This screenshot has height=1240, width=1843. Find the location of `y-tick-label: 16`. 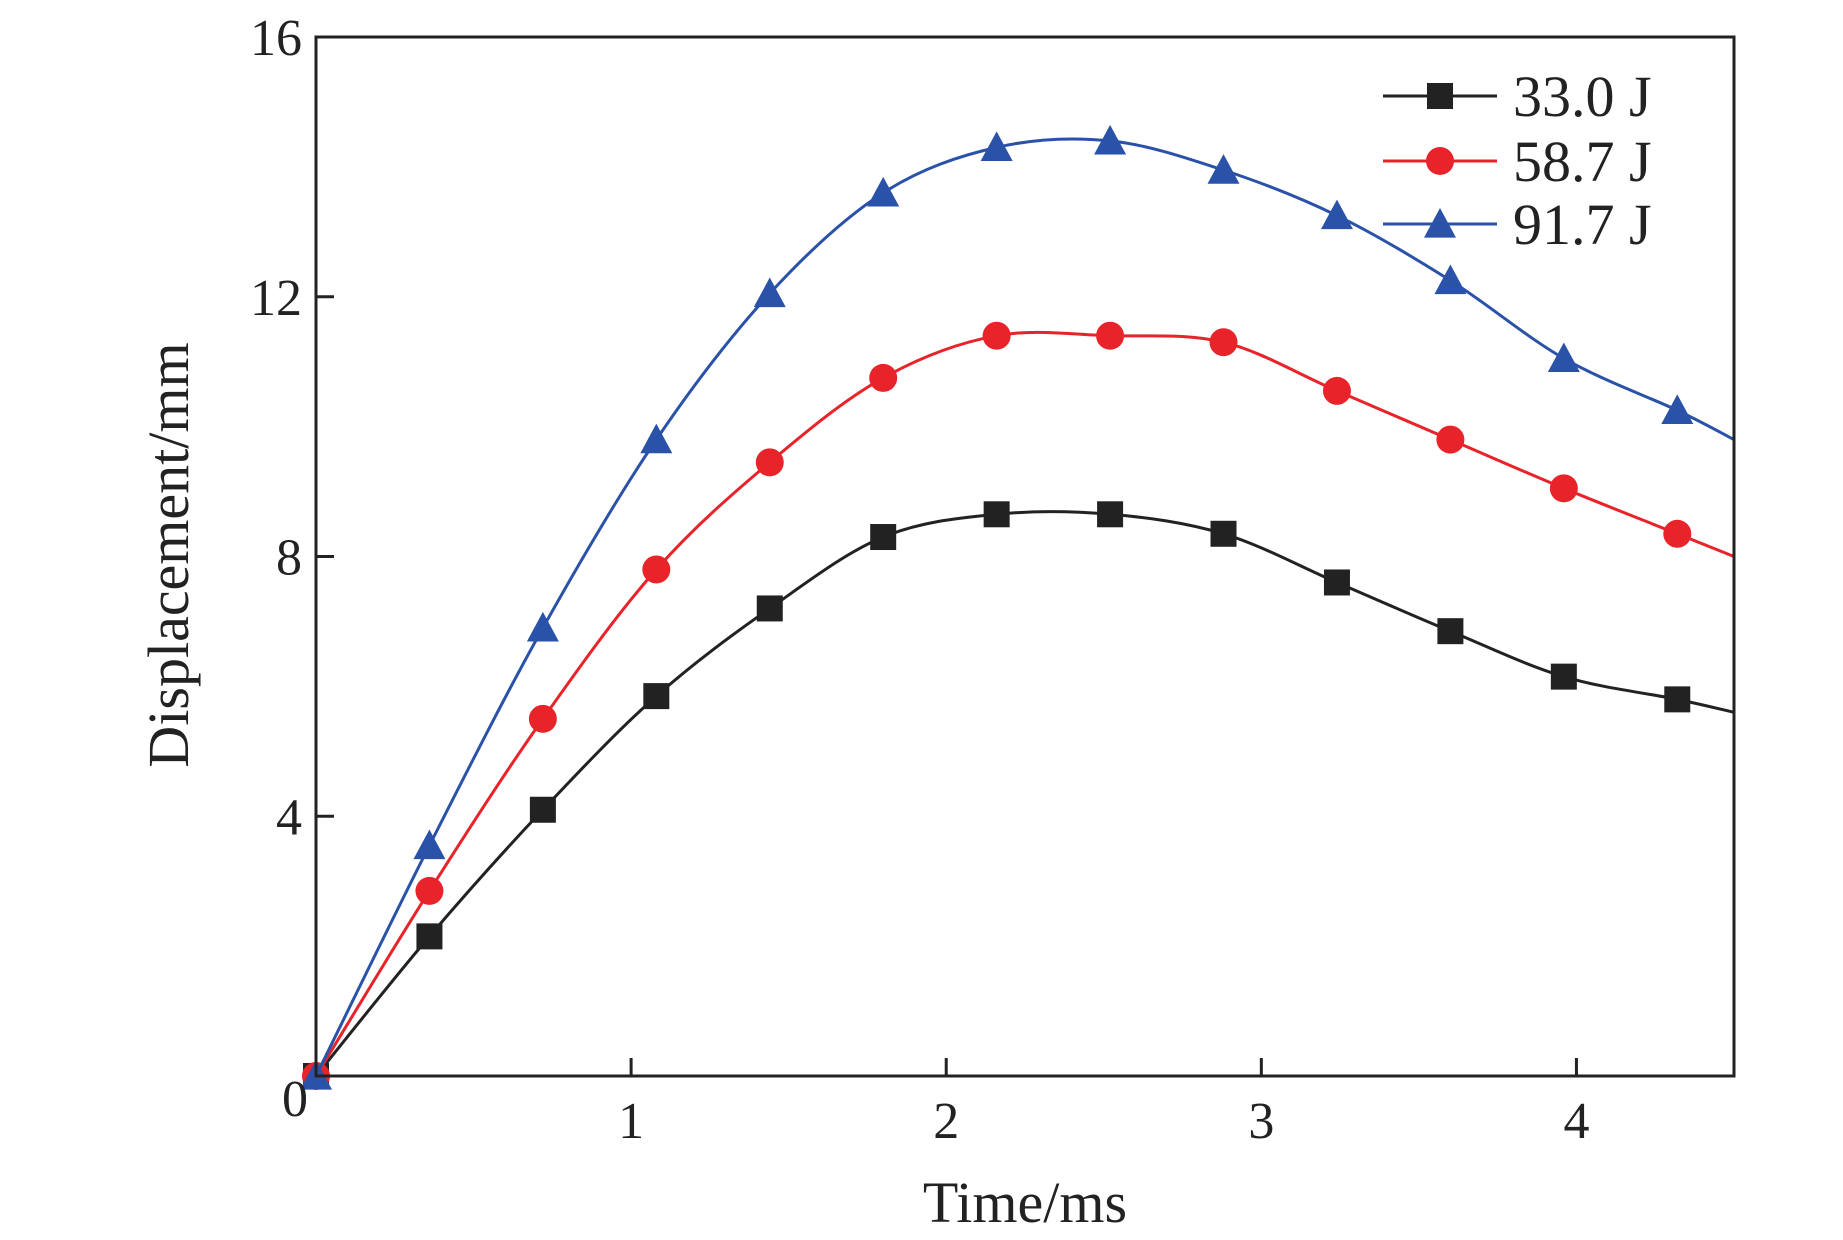

y-tick-label: 16 is located at coordinates (276, 38).